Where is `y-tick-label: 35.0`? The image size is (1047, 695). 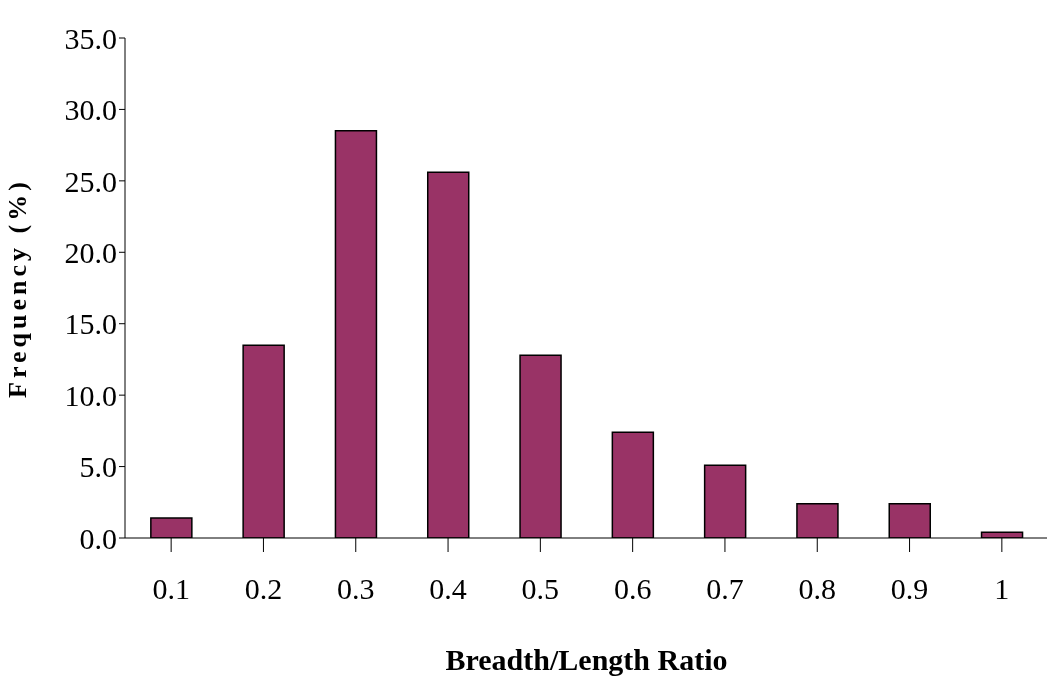 y-tick-label: 35.0 is located at coordinates (90, 38).